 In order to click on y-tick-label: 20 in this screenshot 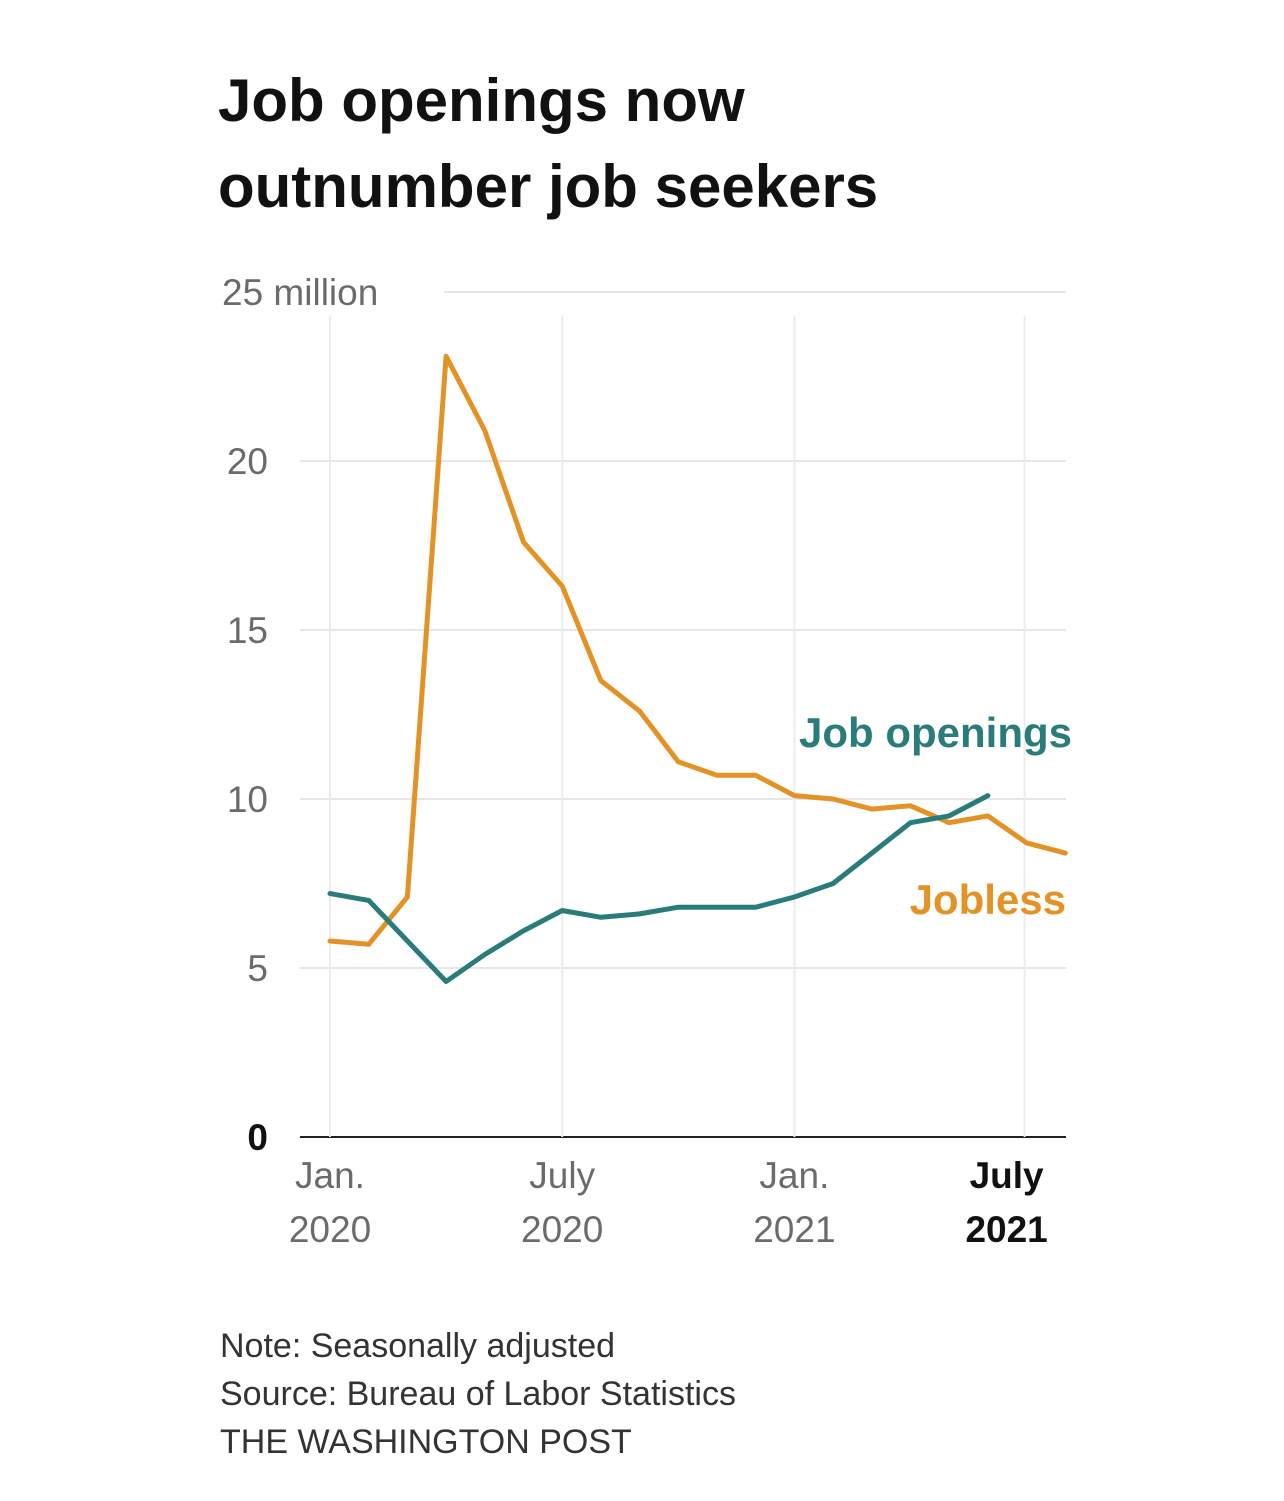, I will do `click(247, 461)`.